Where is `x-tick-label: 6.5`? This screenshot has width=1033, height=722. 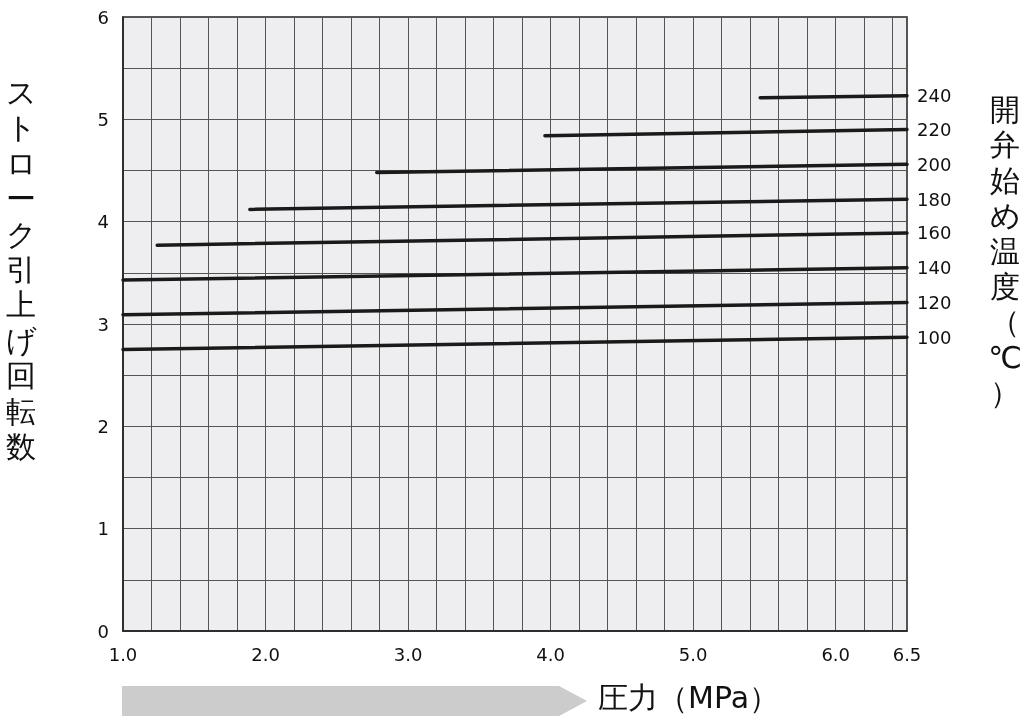 x-tick-label: 6.5 is located at coordinates (907, 654).